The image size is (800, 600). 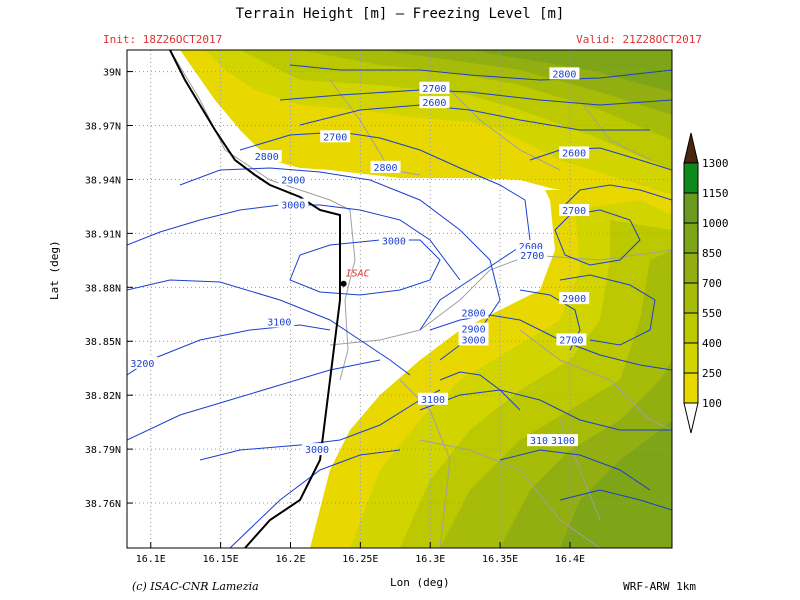 What do you see at coordinates (221, 559) in the screenshot?
I see `x-tick-label: 16.15E` at bounding box center [221, 559].